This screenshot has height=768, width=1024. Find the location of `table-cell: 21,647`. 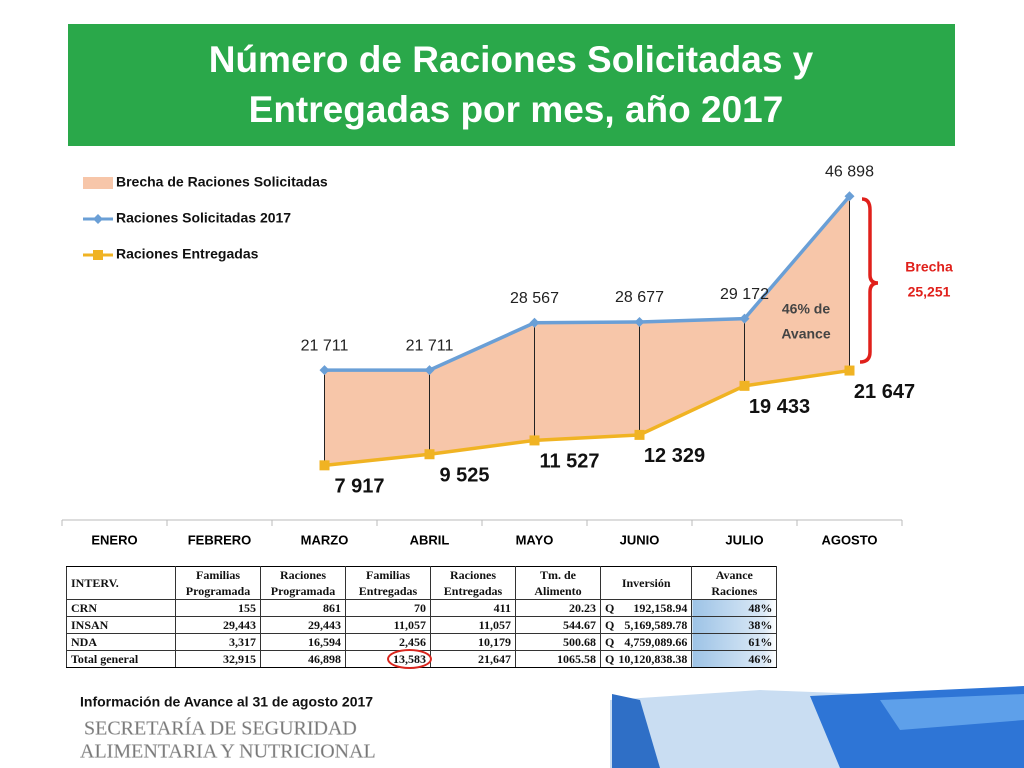

table-cell: 21,647 is located at coordinates (473, 659).